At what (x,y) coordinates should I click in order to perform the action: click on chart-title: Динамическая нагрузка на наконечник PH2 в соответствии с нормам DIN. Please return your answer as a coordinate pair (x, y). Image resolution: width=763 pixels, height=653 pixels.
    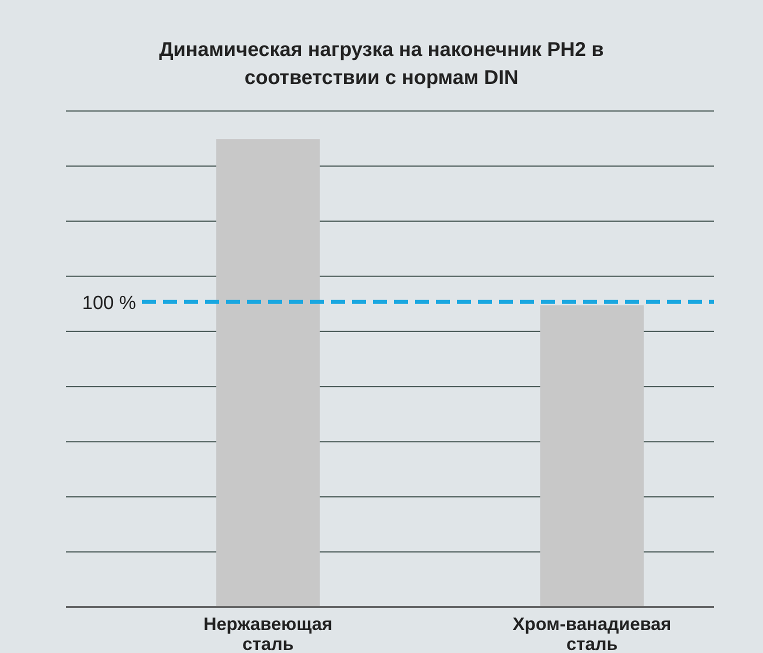
    Looking at the image, I should click on (381, 64).